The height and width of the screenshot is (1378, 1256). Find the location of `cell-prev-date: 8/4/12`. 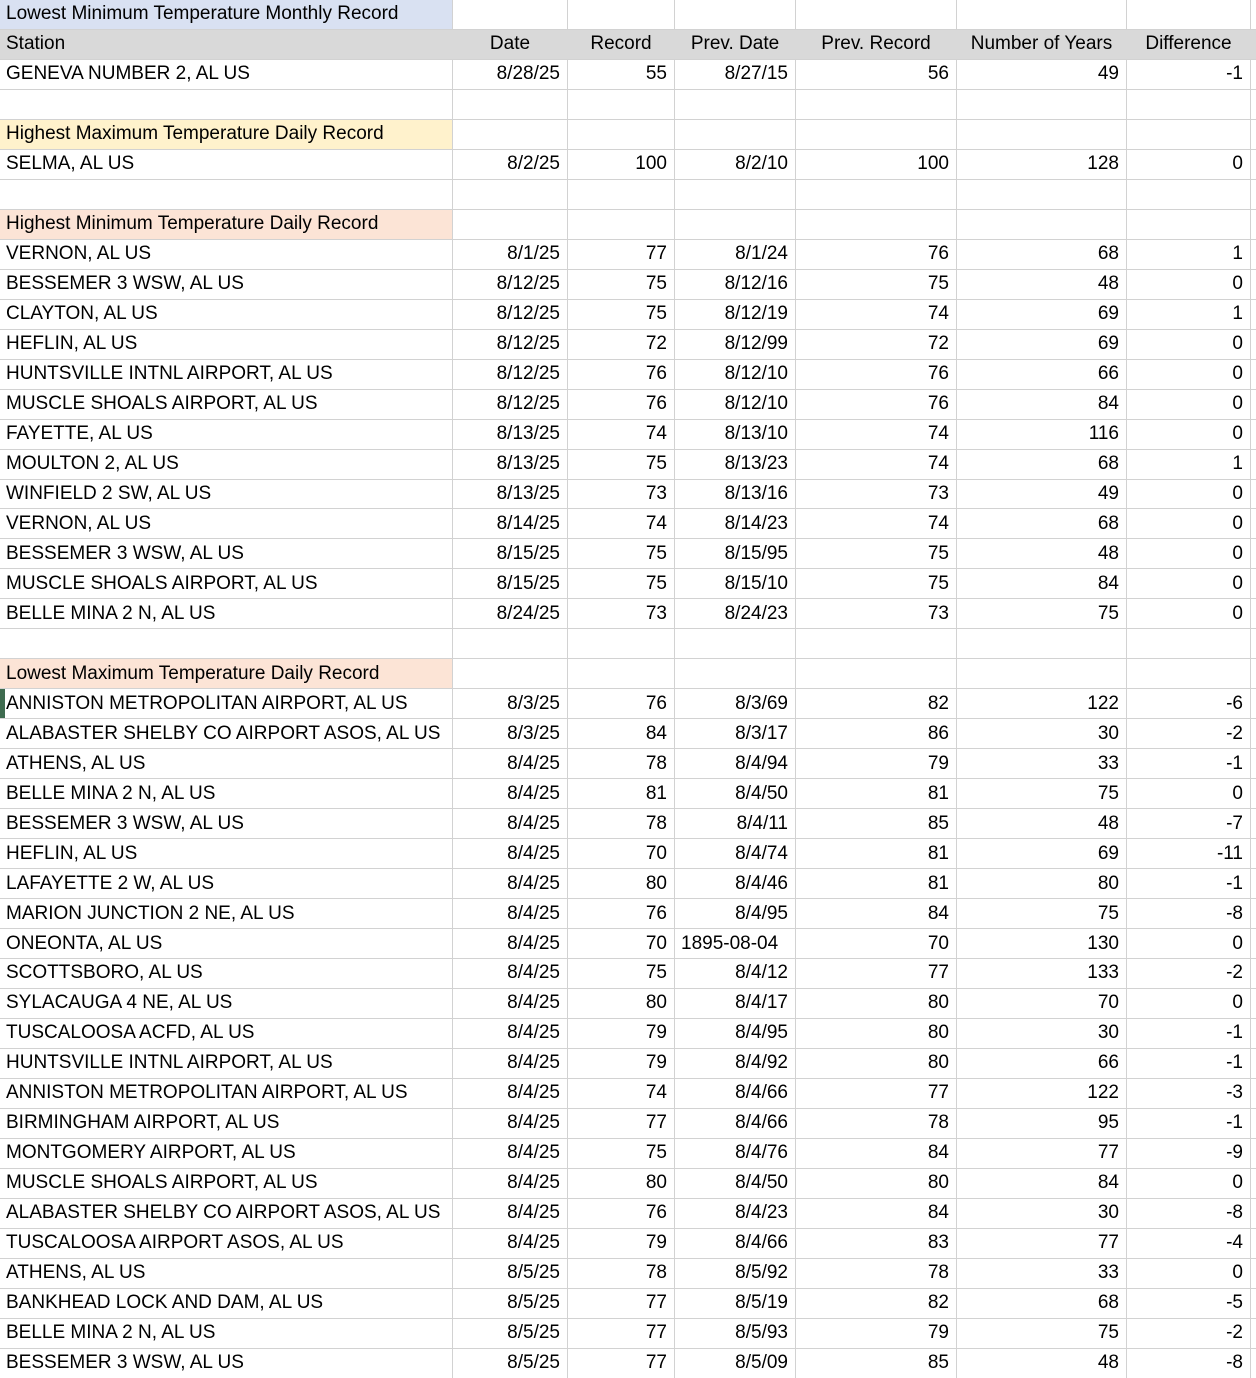

cell-prev-date: 8/4/12 is located at coordinates (735, 973).